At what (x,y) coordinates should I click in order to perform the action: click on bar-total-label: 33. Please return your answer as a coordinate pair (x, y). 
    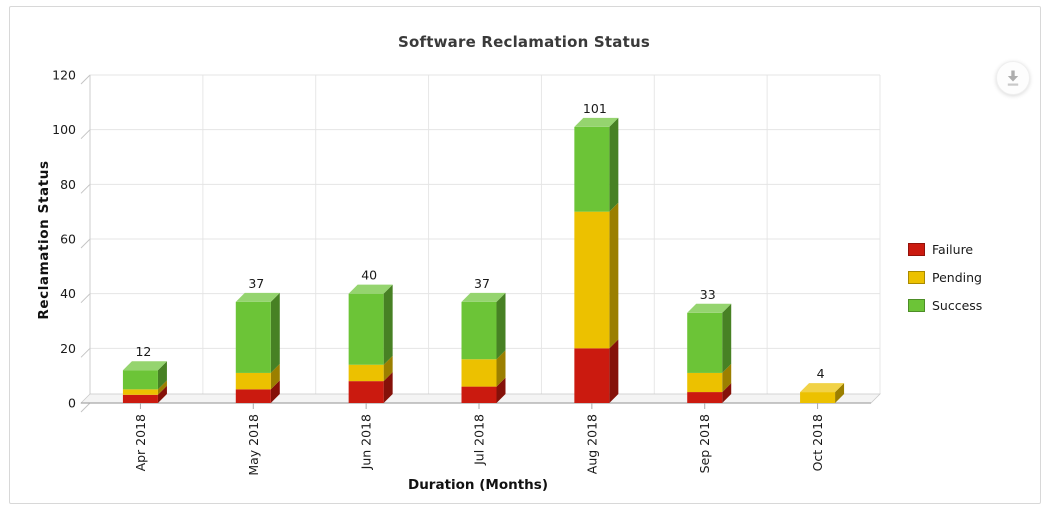
    Looking at the image, I should click on (708, 294).